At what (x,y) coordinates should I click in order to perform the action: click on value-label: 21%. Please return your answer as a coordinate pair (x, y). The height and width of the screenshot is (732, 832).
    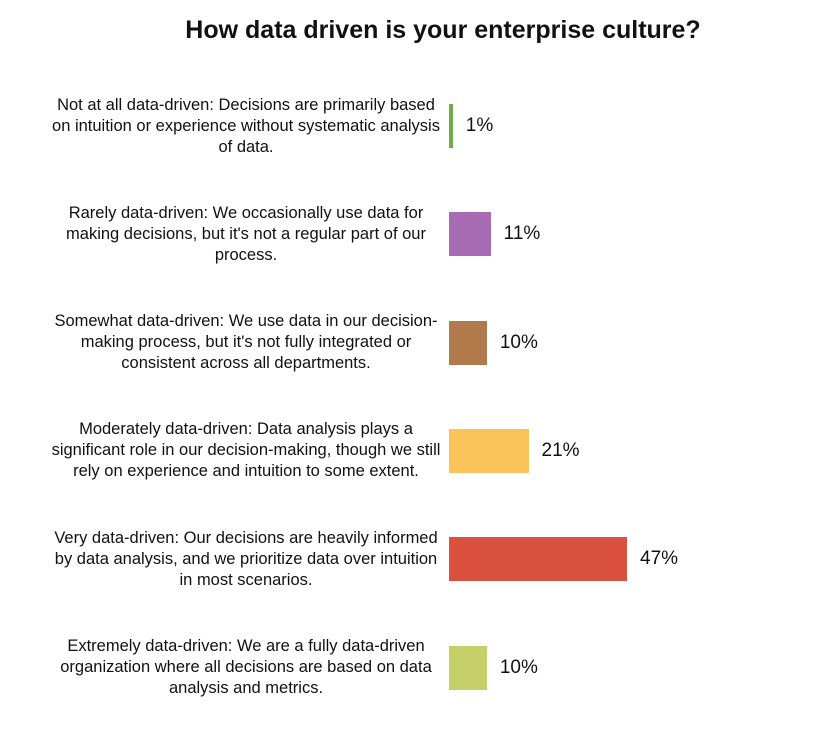
    Looking at the image, I should click on (560, 450).